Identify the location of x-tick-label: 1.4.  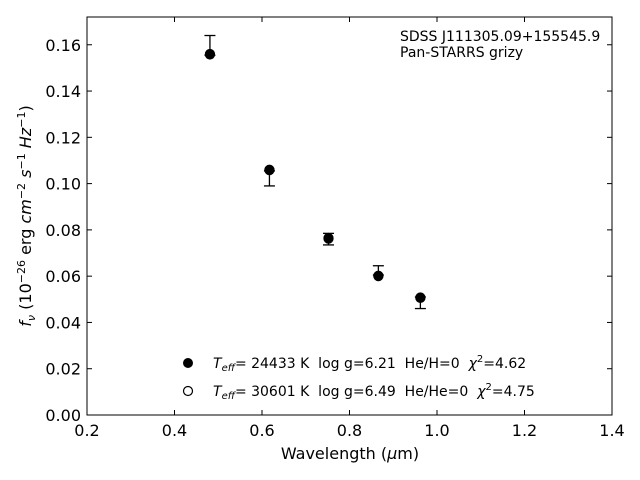
(611, 430).